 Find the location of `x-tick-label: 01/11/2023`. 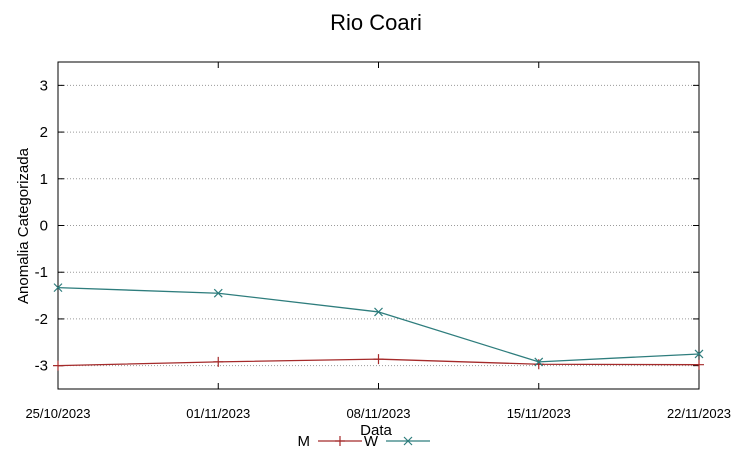

x-tick-label: 01/11/2023 is located at coordinates (218, 413).